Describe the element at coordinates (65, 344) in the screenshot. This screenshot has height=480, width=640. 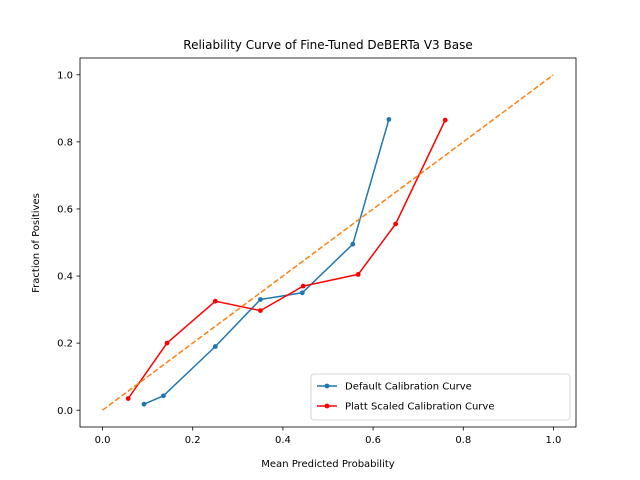
I see `y-tick-label: 0.2` at that location.